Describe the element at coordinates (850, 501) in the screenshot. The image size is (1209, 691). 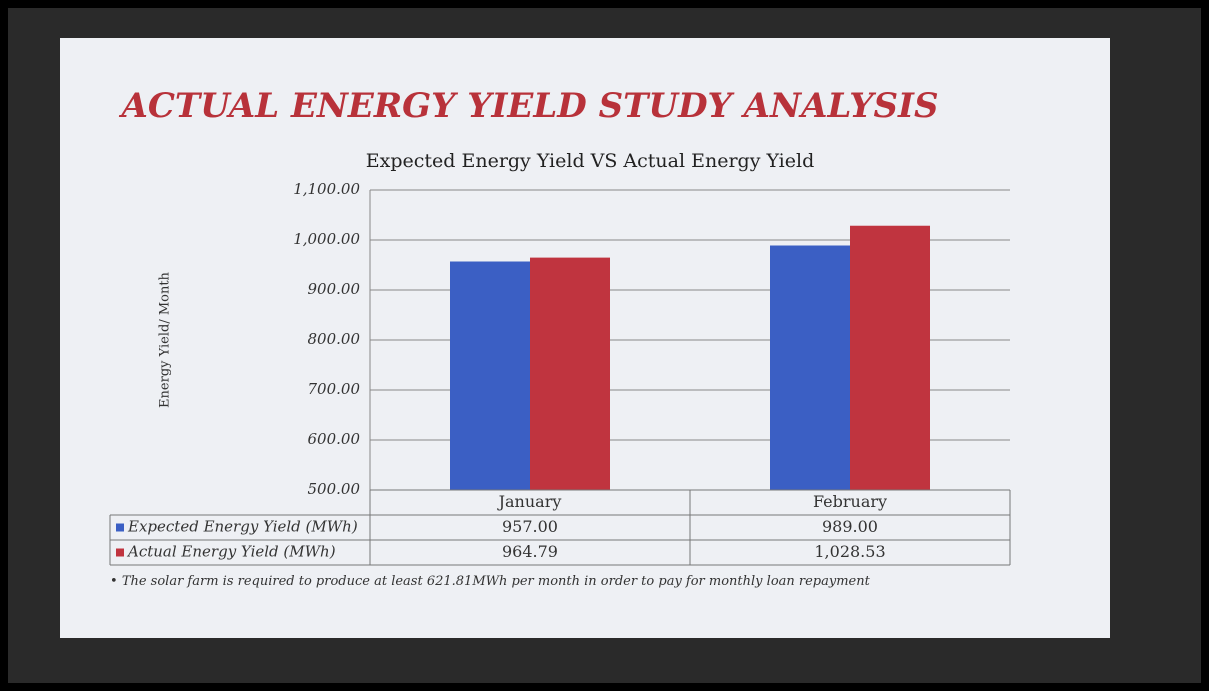
I see `x-tick-label: February` at that location.